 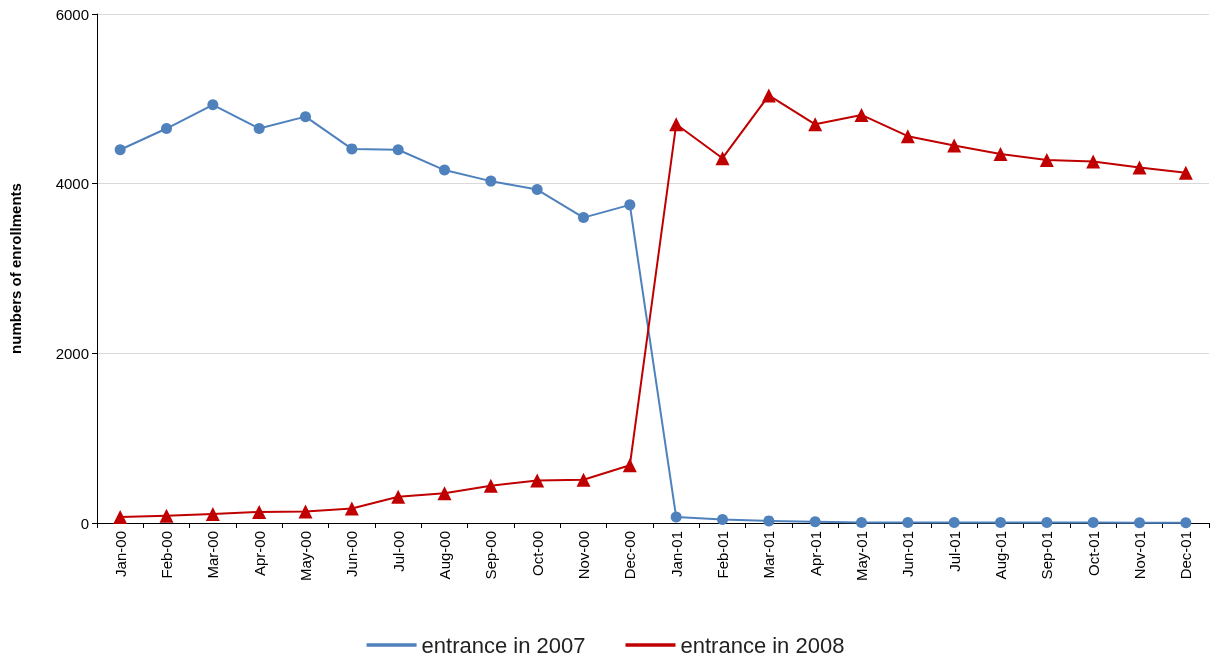 I want to click on x-tick-label: Jan-00, so click(x=120, y=554).